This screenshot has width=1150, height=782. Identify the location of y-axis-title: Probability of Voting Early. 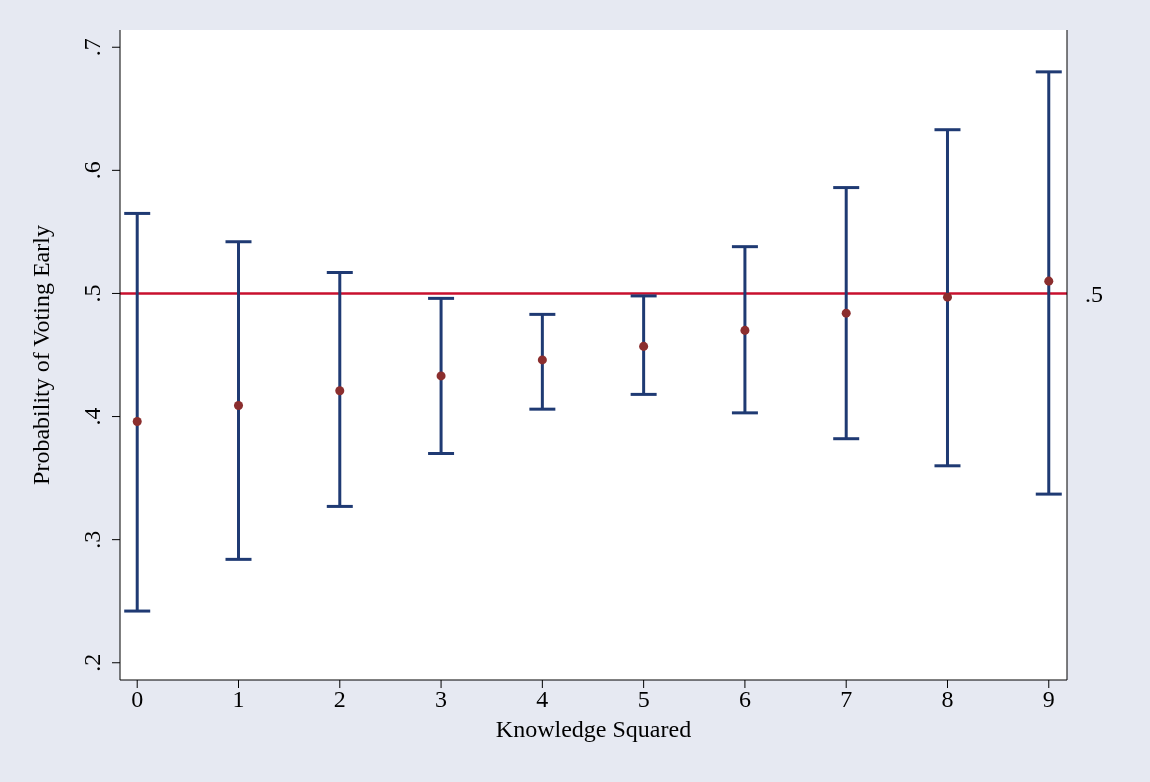
(40, 355).